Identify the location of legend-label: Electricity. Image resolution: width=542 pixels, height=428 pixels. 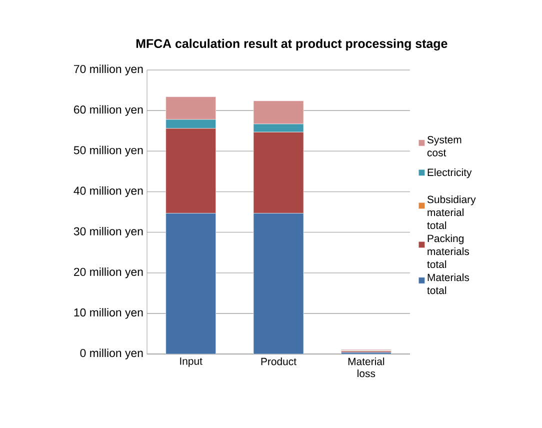
(450, 173).